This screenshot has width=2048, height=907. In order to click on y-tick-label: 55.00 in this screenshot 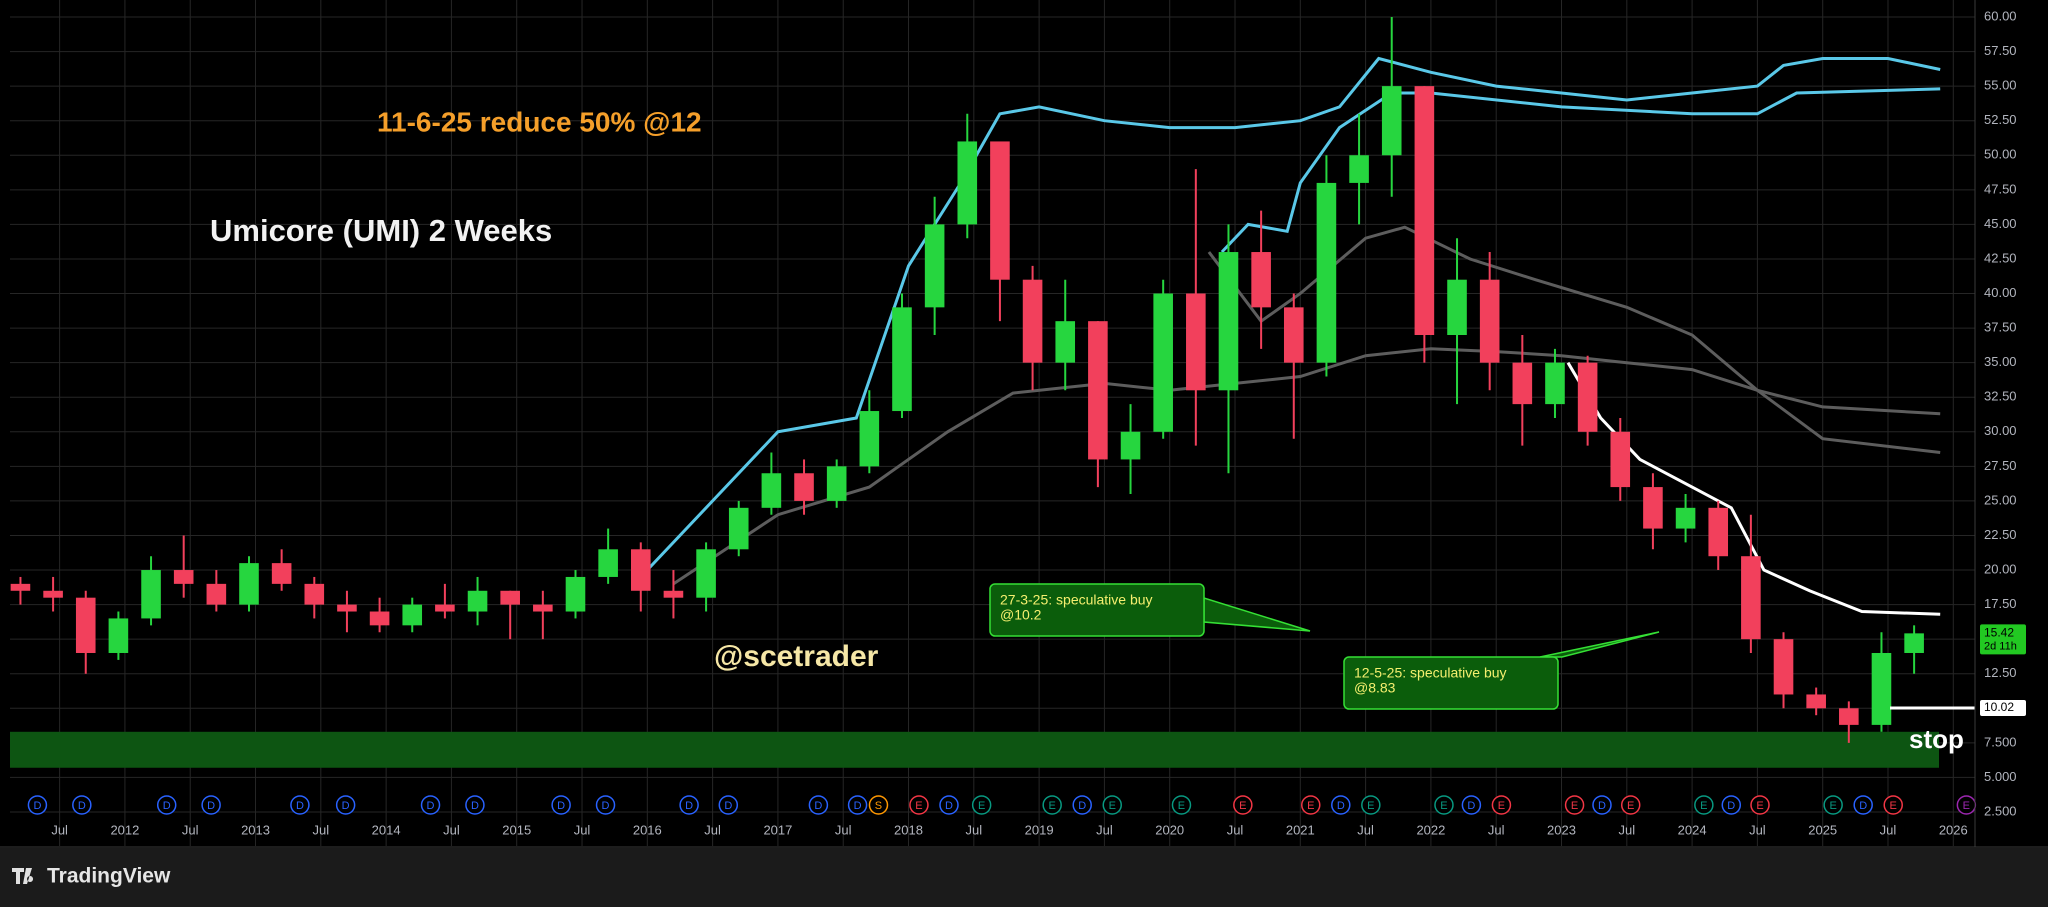, I will do `click(2000, 85)`.